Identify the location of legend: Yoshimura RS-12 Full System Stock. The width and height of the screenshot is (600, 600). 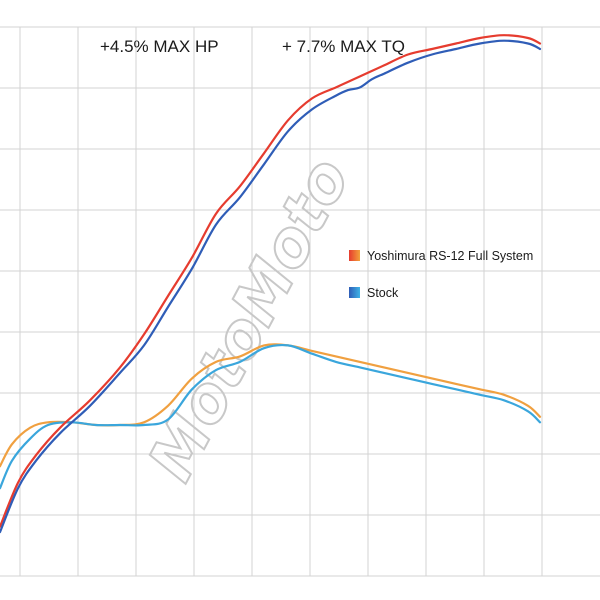
(441, 274).